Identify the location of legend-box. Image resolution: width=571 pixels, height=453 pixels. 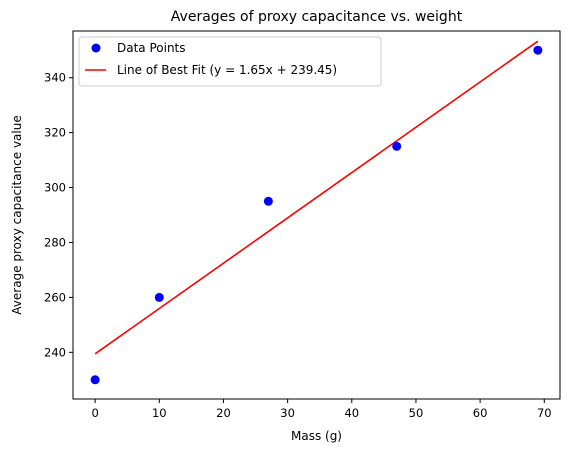
(230, 61).